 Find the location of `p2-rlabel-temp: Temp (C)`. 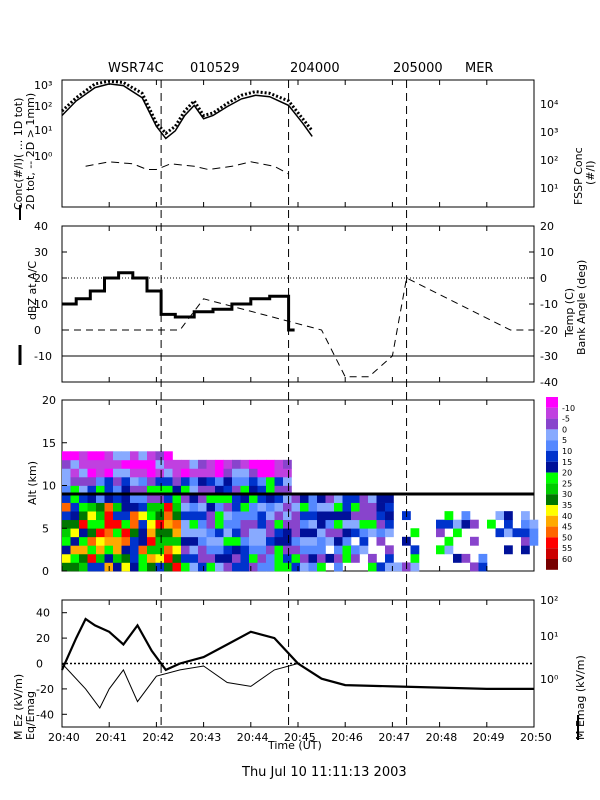

p2-rlabel-temp: Temp (C) is located at coordinates (569, 313).